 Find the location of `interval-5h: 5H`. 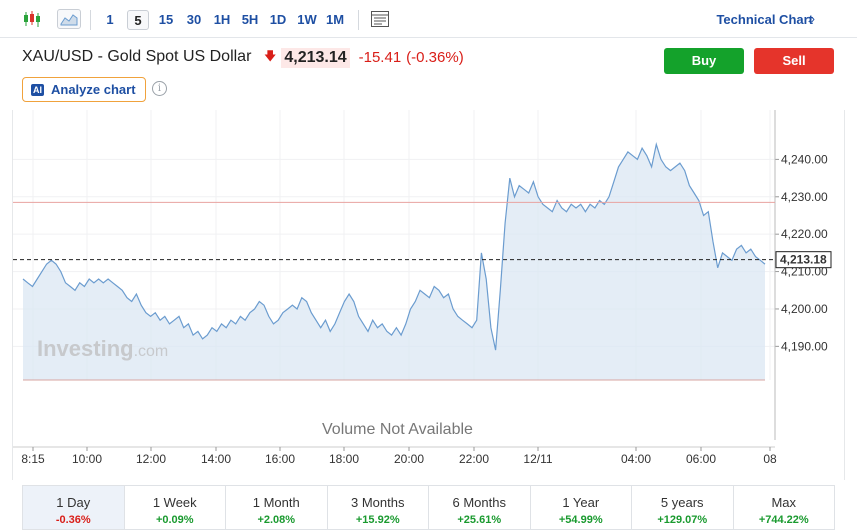

interval-5h: 5H is located at coordinates (250, 19).